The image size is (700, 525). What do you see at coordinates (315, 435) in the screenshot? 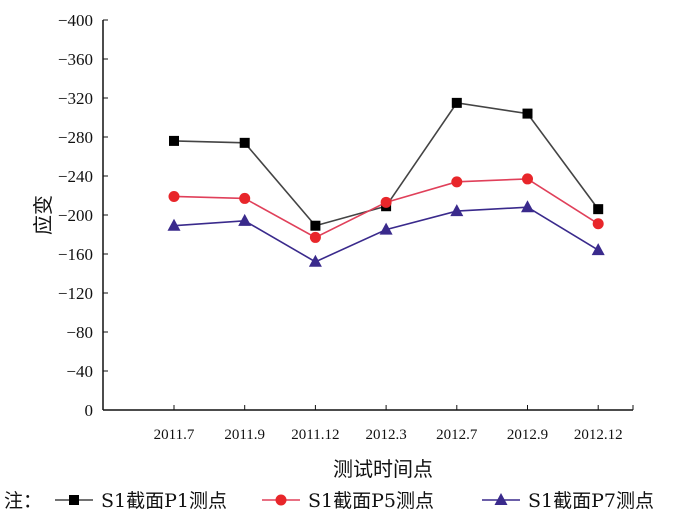
I see `x-tick-label: 2011.12` at bounding box center [315, 435].